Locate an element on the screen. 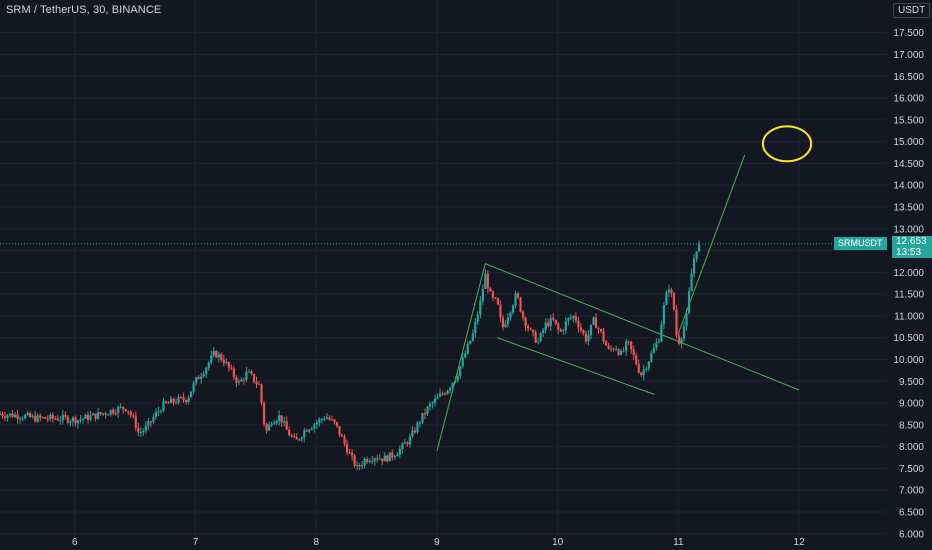  time-tick-label: 11 is located at coordinates (678, 542).